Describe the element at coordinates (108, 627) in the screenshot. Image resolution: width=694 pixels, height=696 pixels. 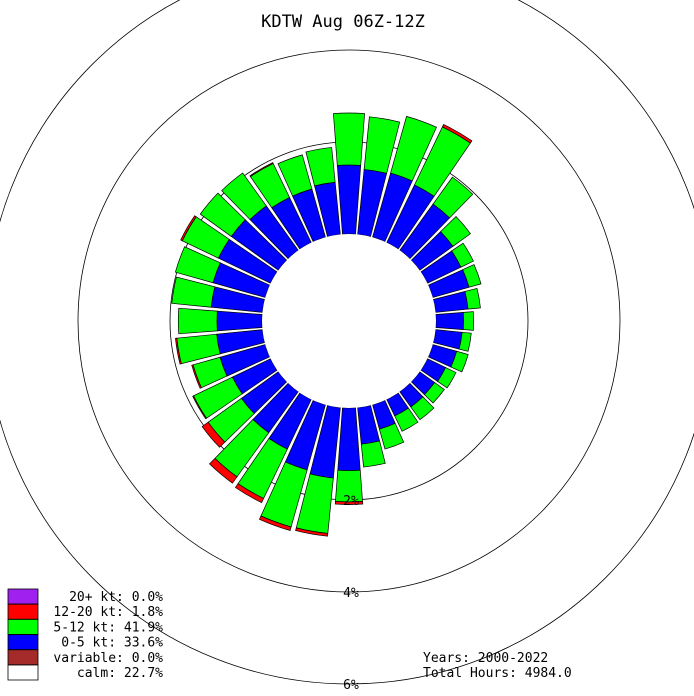
I see `legend-label-2: 5-12 kt: 41.9%` at that location.